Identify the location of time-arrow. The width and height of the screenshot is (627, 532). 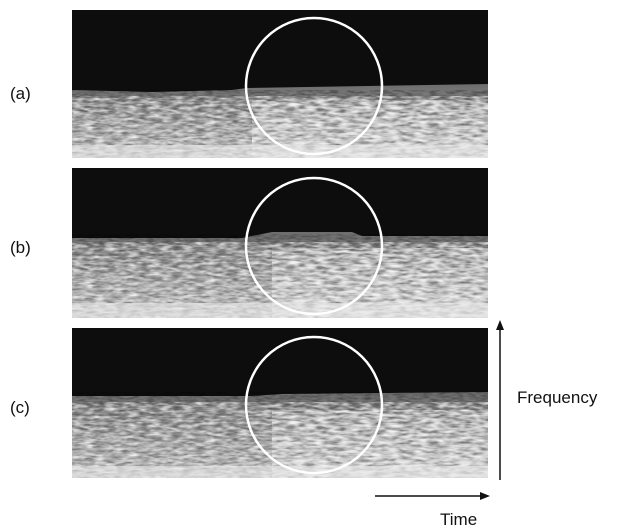
(432, 496).